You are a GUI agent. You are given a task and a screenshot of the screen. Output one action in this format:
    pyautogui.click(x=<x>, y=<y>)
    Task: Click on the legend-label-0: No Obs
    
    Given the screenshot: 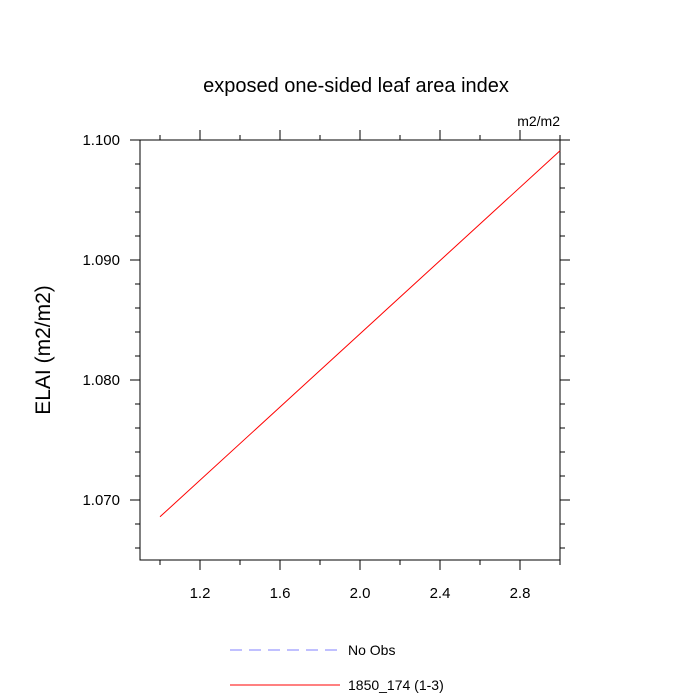 What is the action you would take?
    pyautogui.click(x=371, y=650)
    